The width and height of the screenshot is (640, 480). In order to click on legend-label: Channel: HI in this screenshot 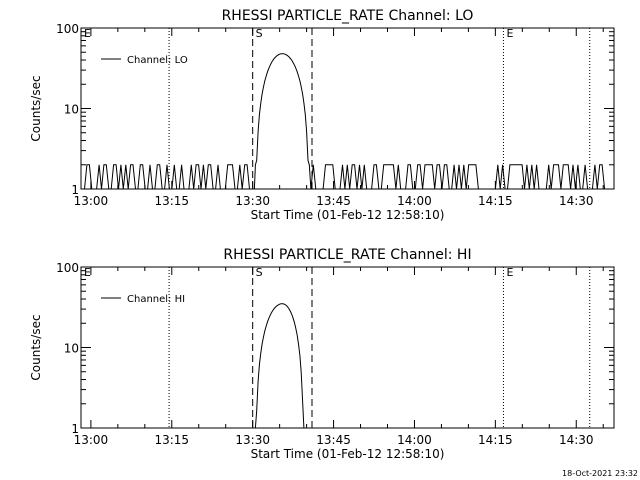, I will do `click(156, 299)`.